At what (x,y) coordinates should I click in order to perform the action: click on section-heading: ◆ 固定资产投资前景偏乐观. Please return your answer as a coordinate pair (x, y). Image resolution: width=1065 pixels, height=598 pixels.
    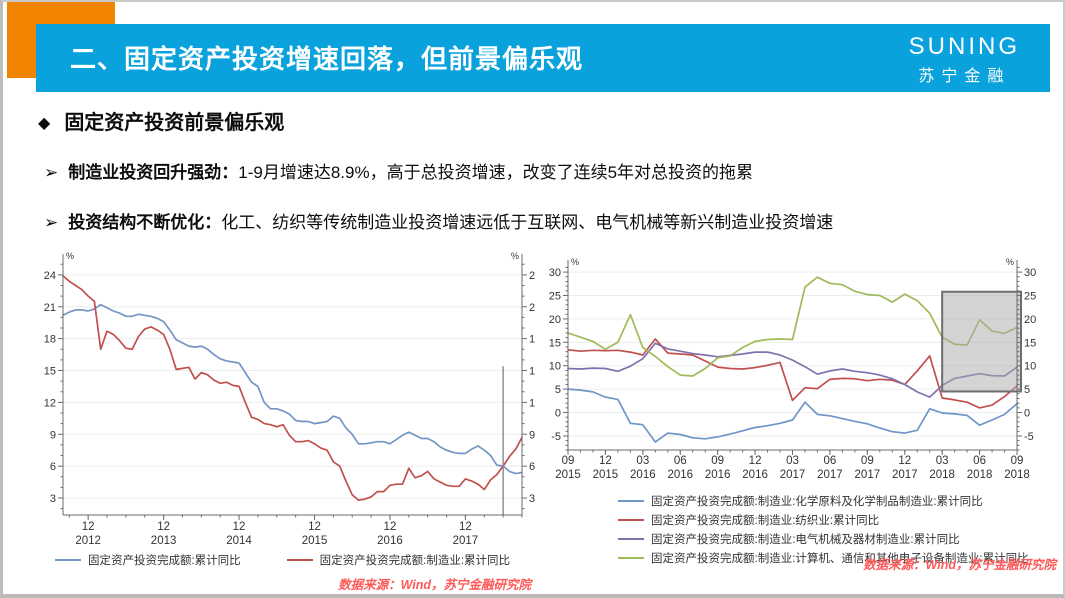
    Looking at the image, I should click on (161, 120).